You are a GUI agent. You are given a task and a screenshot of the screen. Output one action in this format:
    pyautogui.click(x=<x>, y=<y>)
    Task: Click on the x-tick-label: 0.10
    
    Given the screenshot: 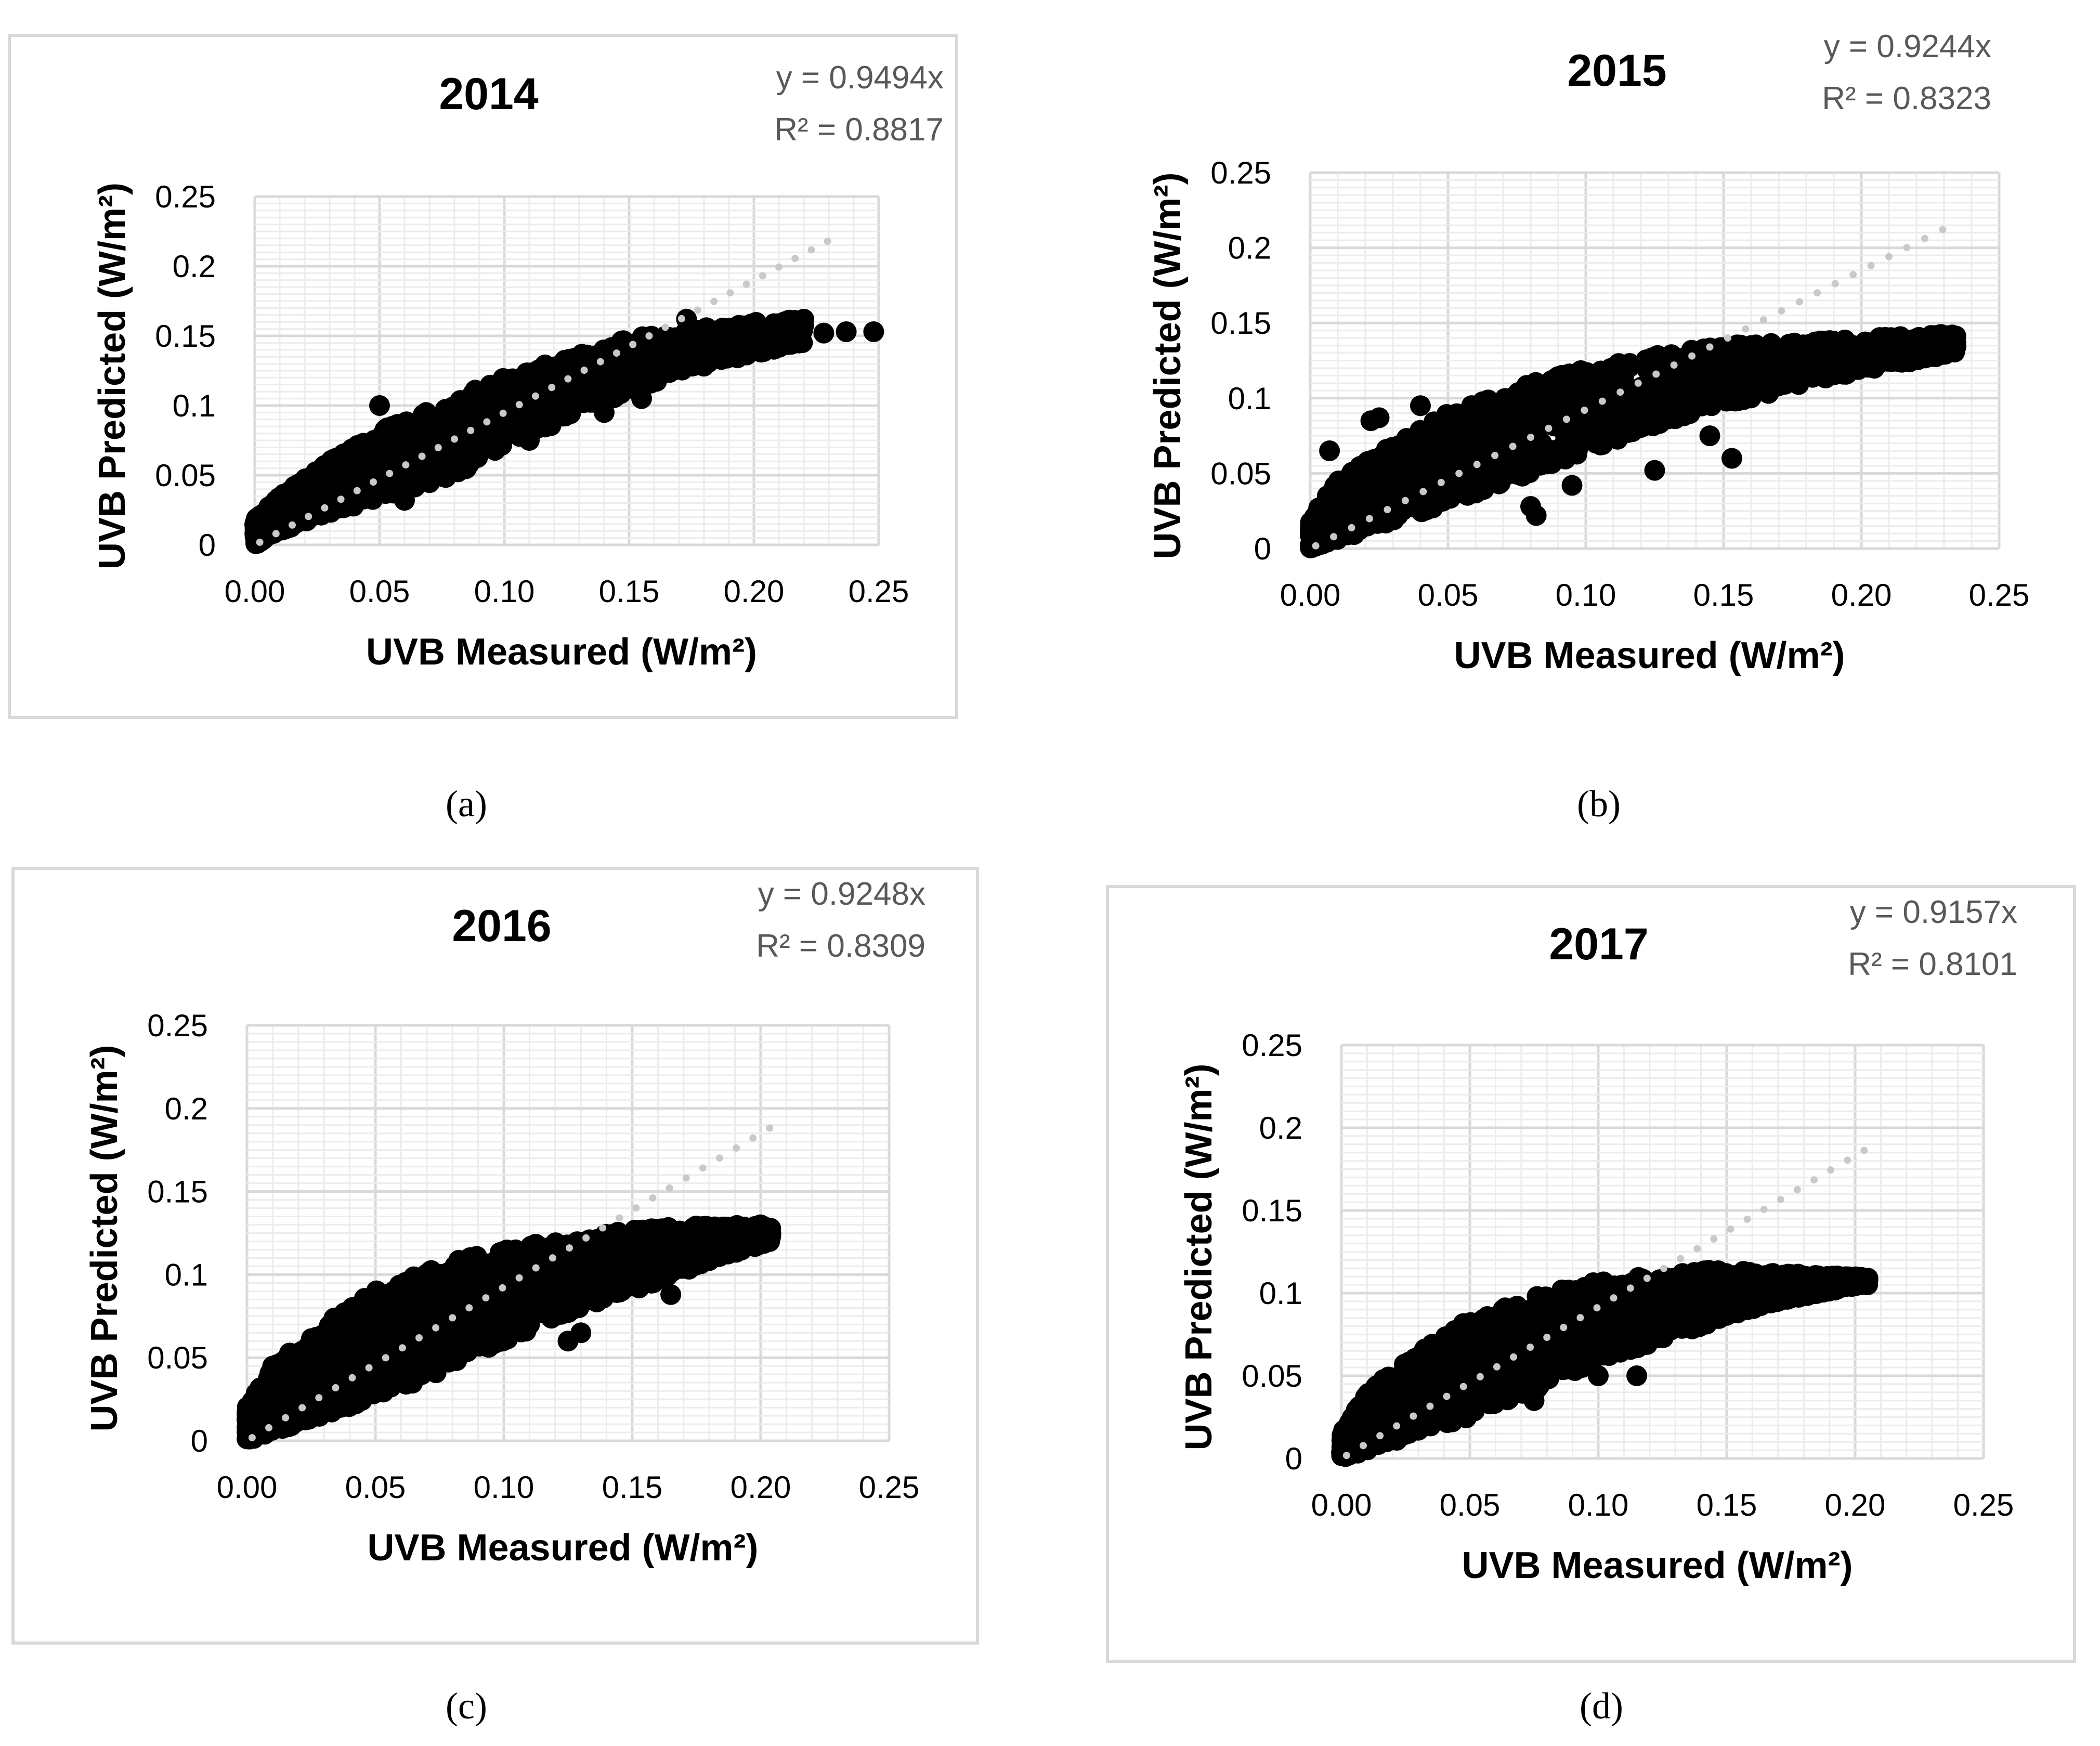 What is the action you would take?
    pyautogui.click(x=504, y=1487)
    